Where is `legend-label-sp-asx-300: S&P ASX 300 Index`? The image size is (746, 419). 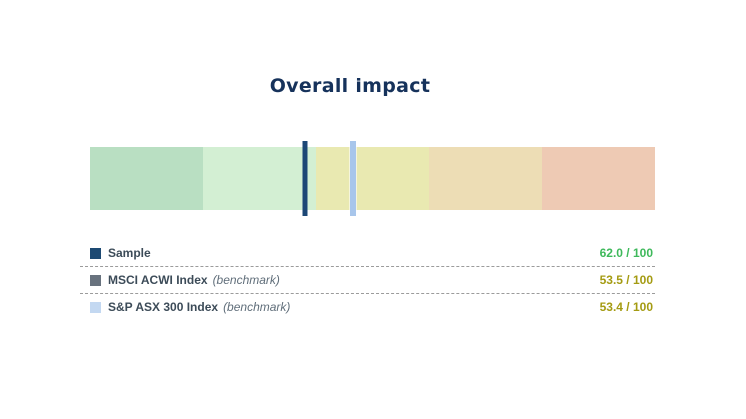
legend-label-sp-asx-300: S&P ASX 300 Index is located at coordinates (163, 307).